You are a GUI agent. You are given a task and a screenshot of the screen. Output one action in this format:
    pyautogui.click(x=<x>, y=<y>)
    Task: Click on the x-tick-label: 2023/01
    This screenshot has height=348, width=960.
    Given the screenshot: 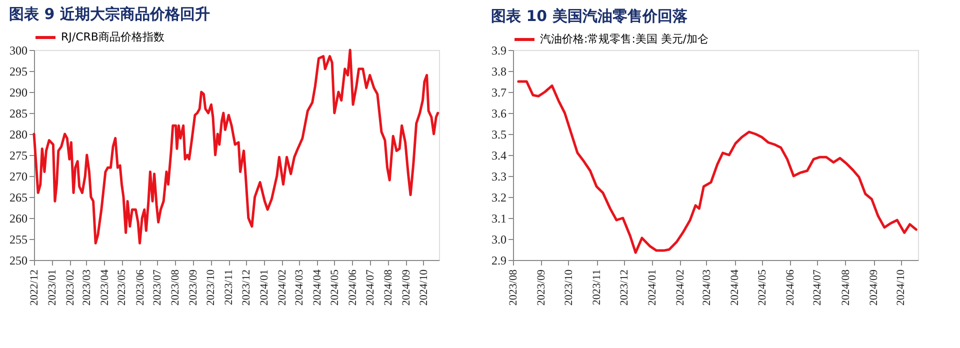 What is the action you would take?
    pyautogui.click(x=52, y=288)
    